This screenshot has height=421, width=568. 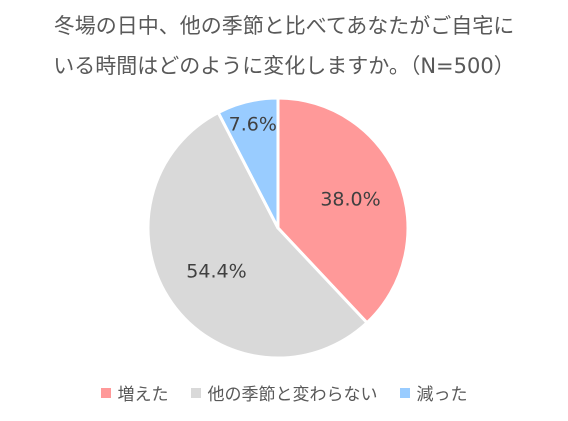 I want to click on data-label-unchanged: 54.4%, so click(x=216, y=272).